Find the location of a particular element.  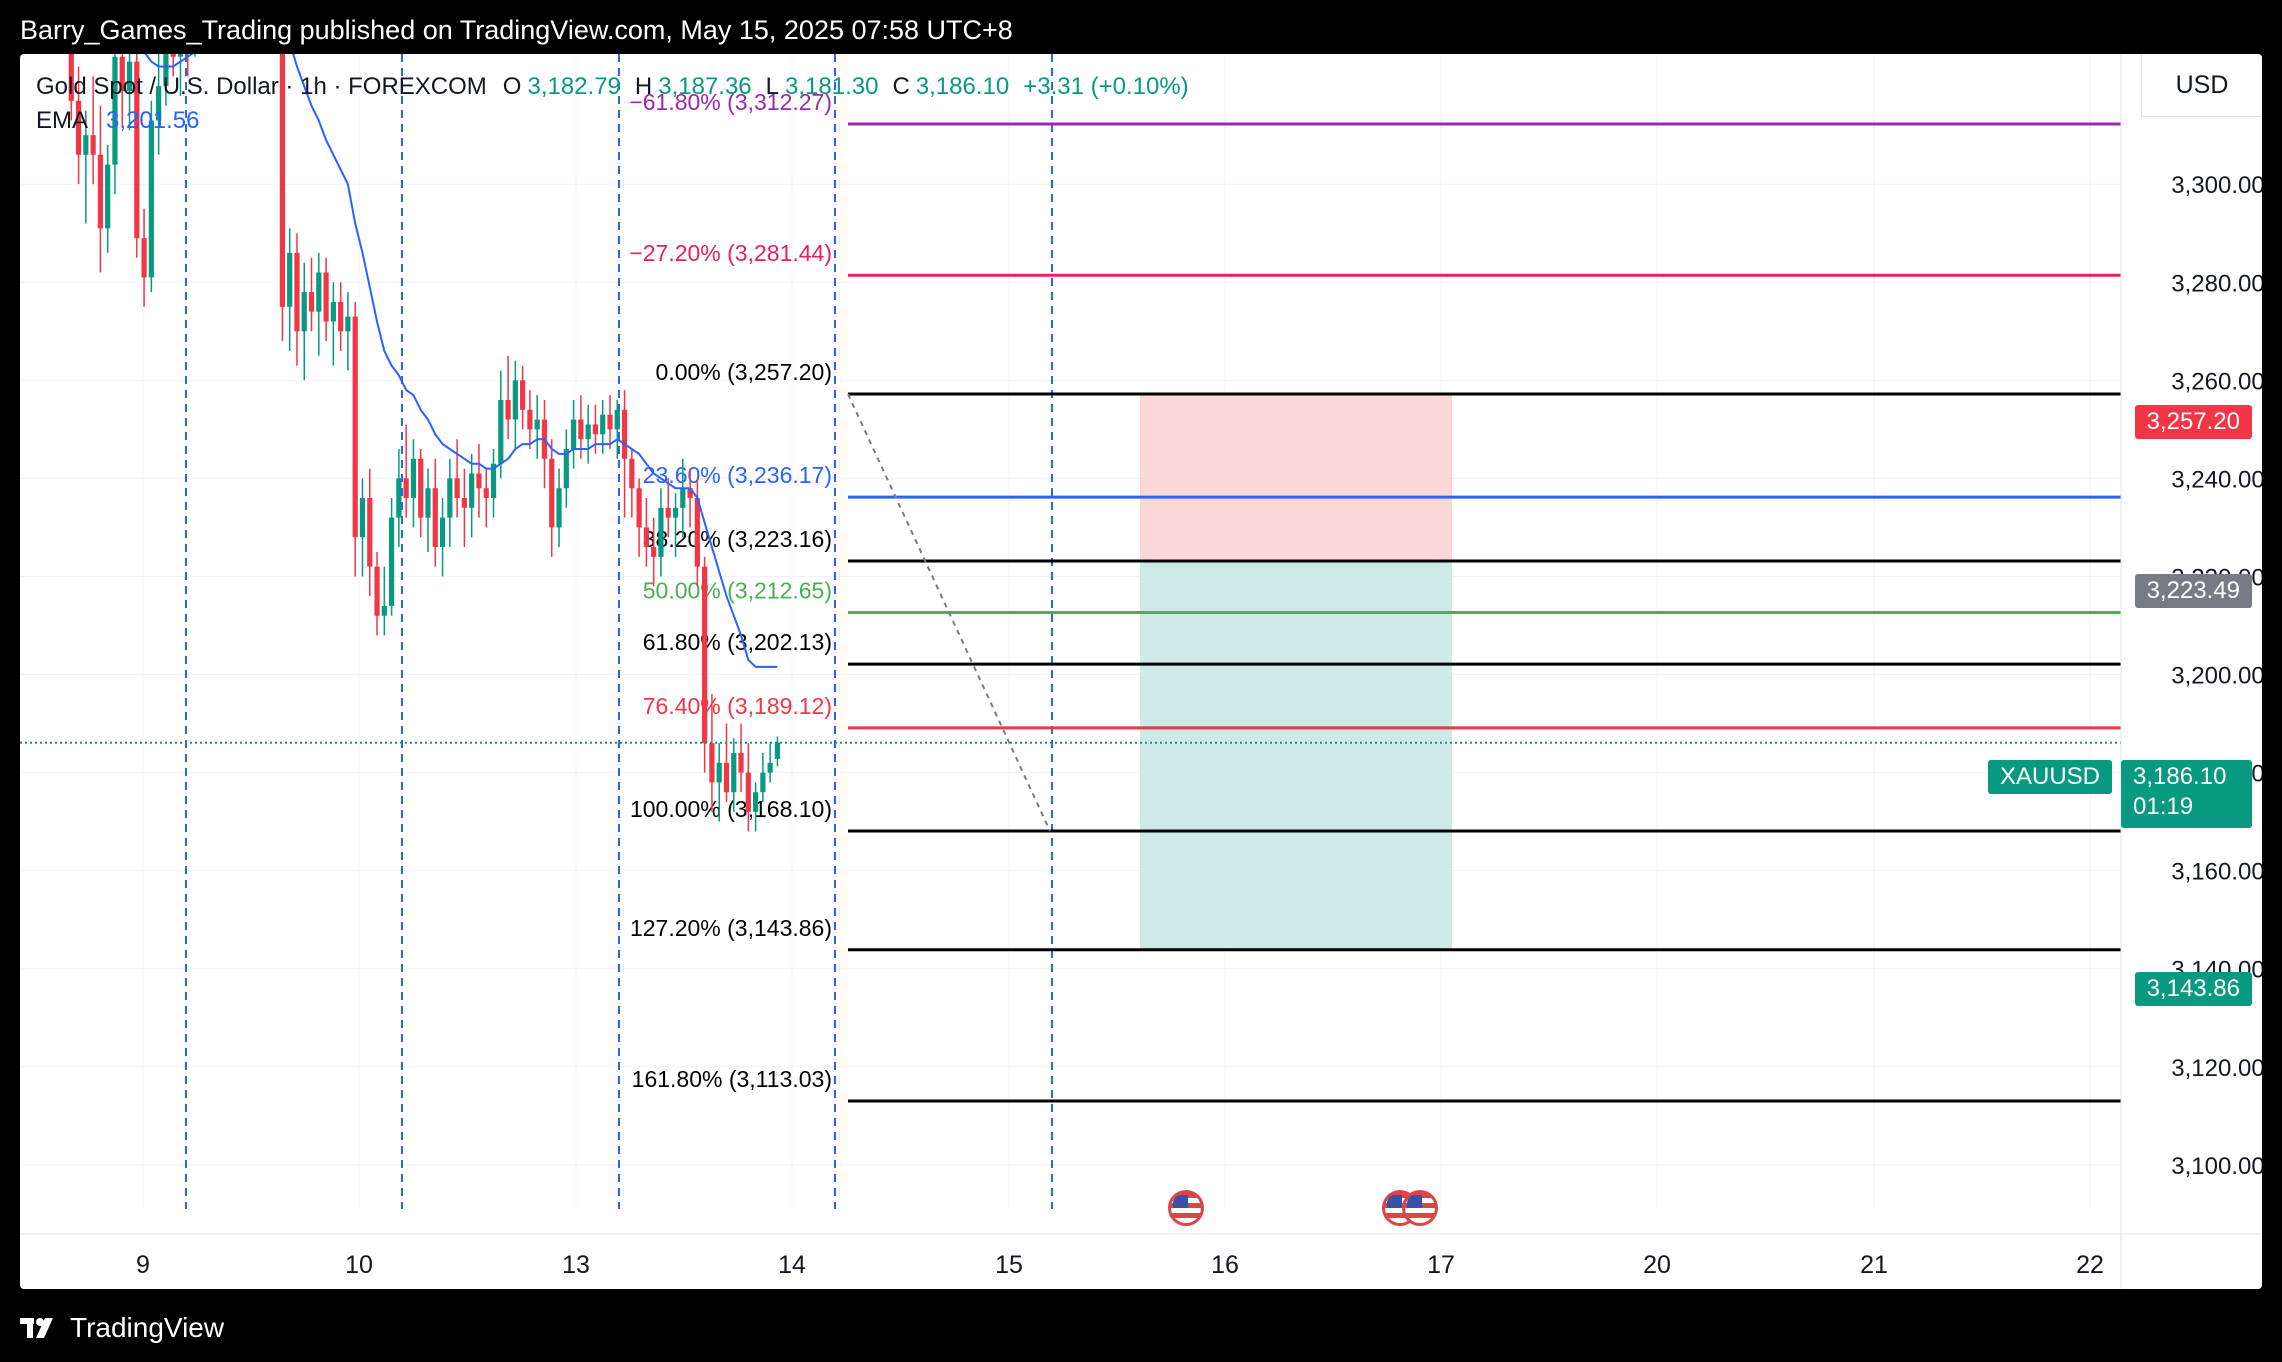

symbol-name: Gold Spot / U.S. Dollar · 1h · FOREXCOM is located at coordinates (261, 86).